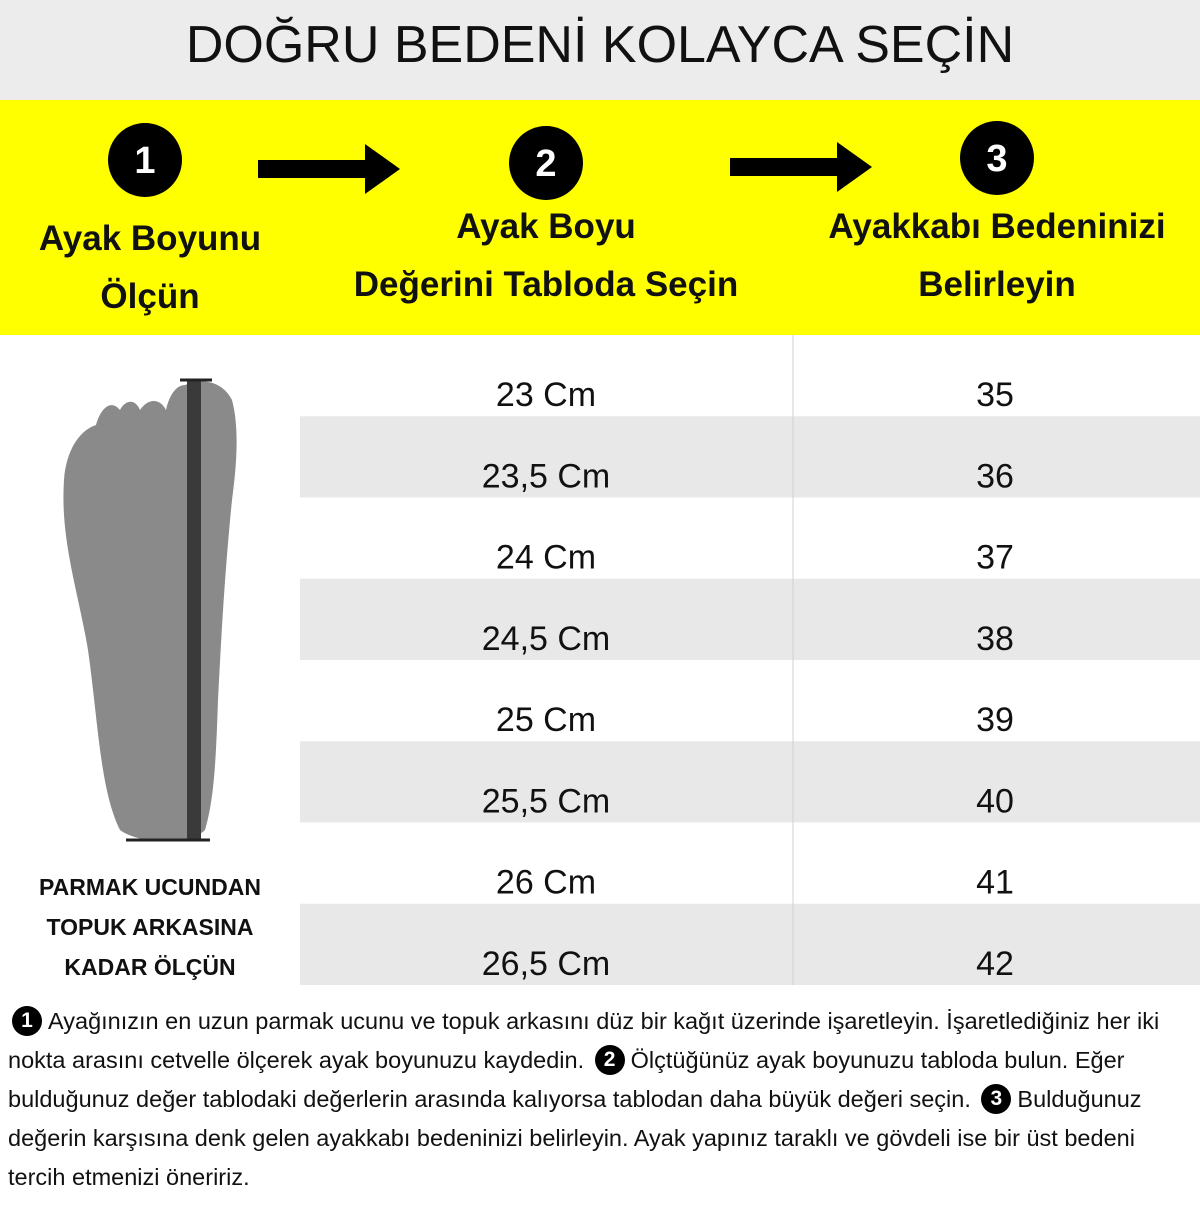  Describe the element at coordinates (546, 964) in the screenshot. I see `foot-length: 26,5 Cm` at that location.